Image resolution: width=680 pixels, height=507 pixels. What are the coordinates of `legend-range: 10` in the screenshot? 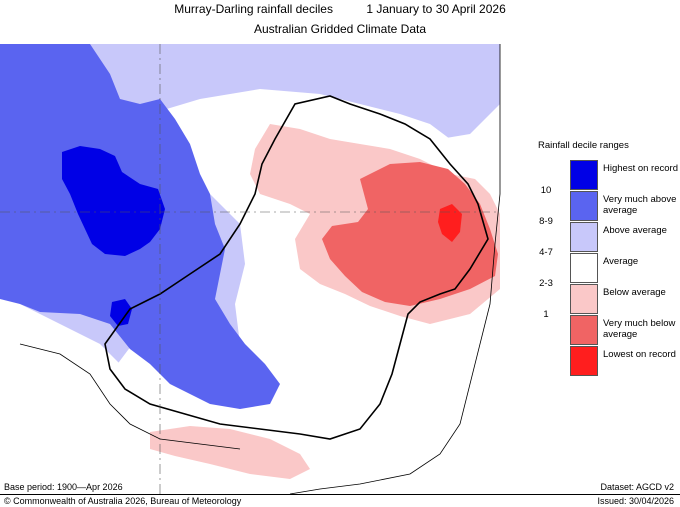 It's located at (546, 190).